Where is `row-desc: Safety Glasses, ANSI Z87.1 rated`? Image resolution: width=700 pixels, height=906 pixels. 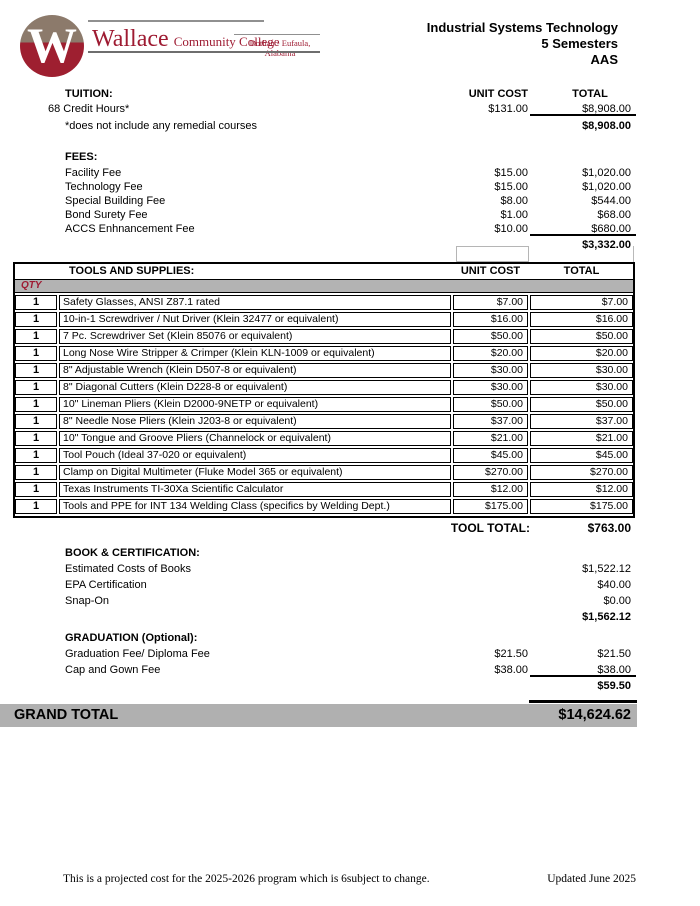
row-desc: Safety Glasses, ANSI Z87.1 rated is located at coordinates (255, 302).